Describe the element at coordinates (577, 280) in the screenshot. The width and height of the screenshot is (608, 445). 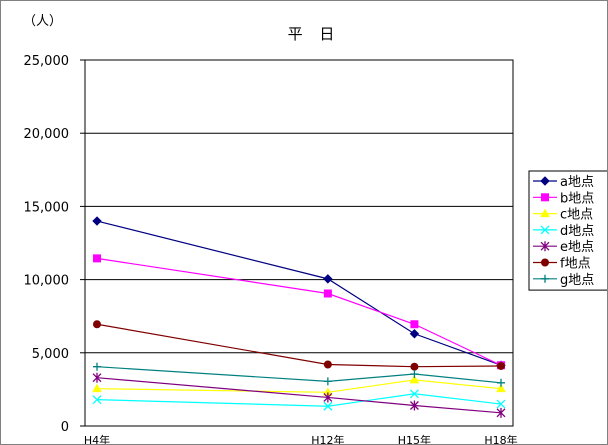
I see `legend-label: g地点` at that location.